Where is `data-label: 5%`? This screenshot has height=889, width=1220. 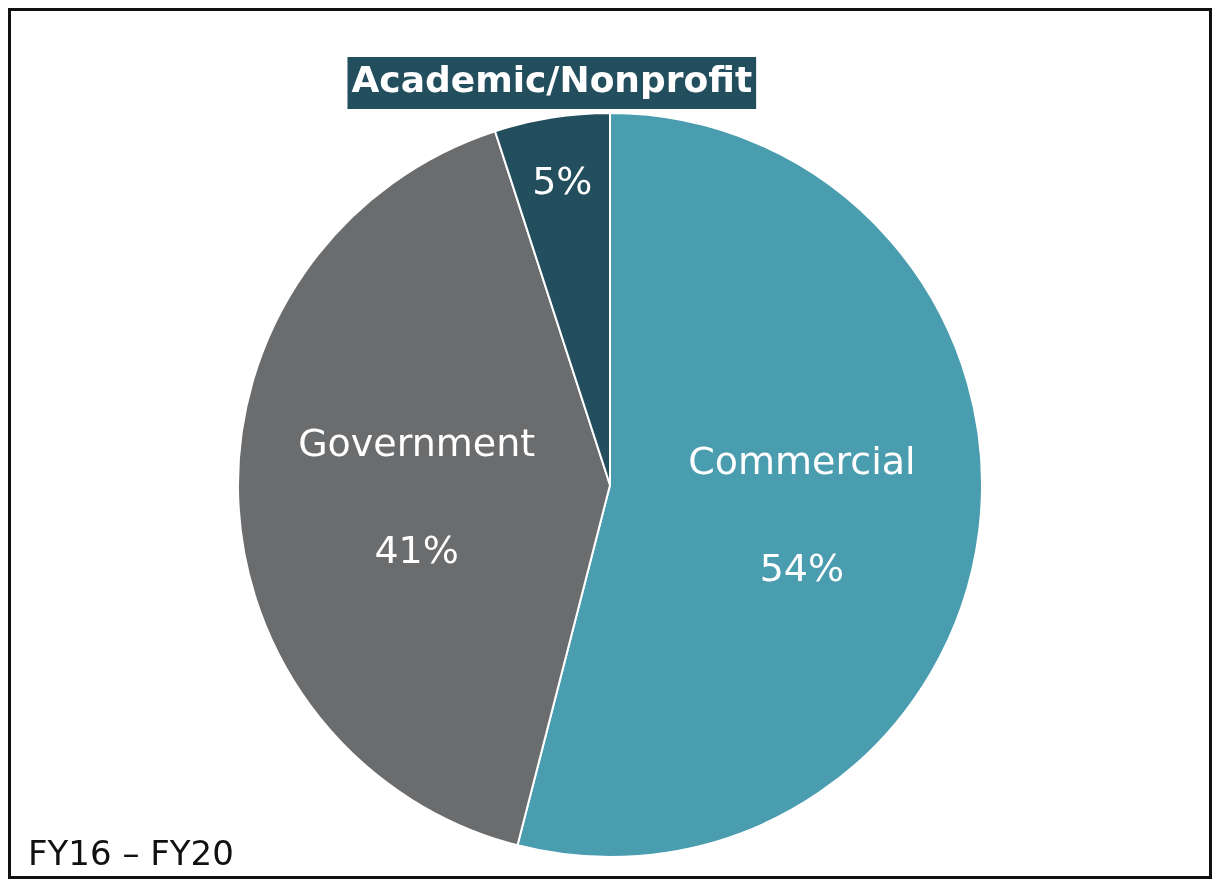 data-label: 5% is located at coordinates (562, 180).